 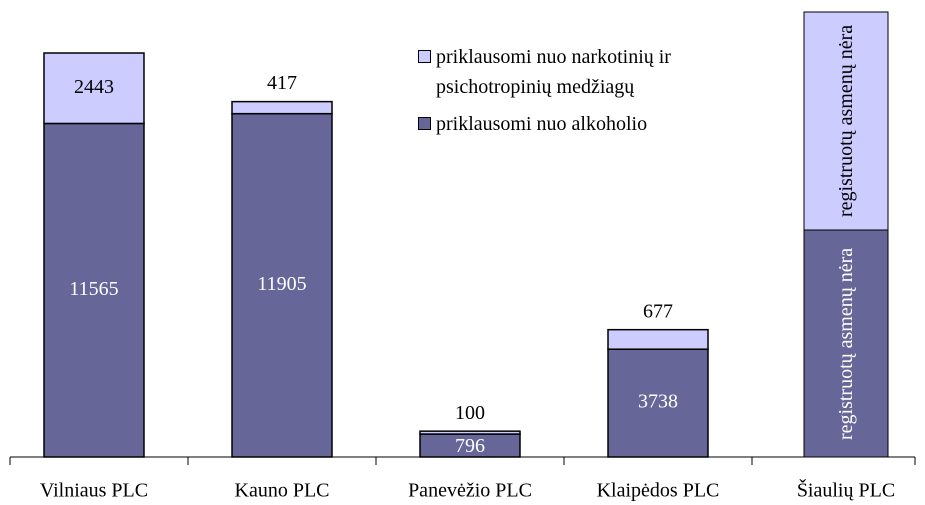 I want to click on value-label: 11905, so click(x=281, y=284).